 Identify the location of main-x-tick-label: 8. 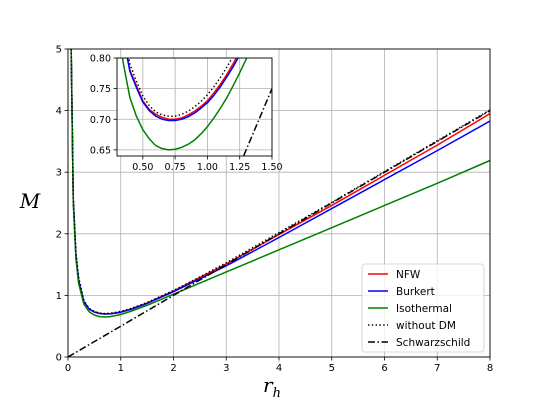
(490, 368).